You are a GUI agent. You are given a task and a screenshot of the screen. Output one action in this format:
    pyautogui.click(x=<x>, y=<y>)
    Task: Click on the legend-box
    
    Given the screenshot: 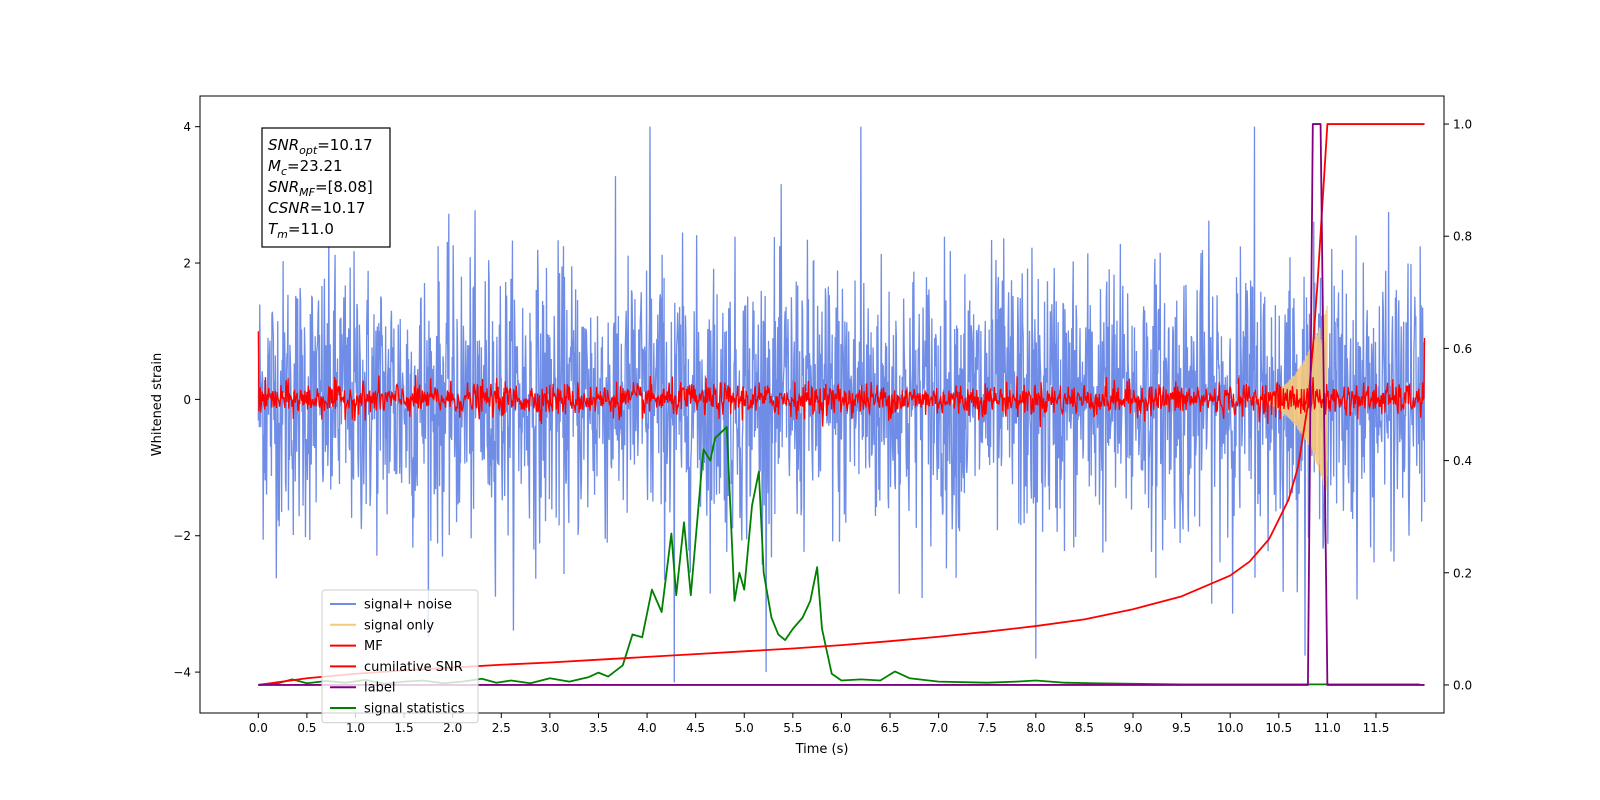 What is the action you would take?
    pyautogui.click(x=400, y=656)
    